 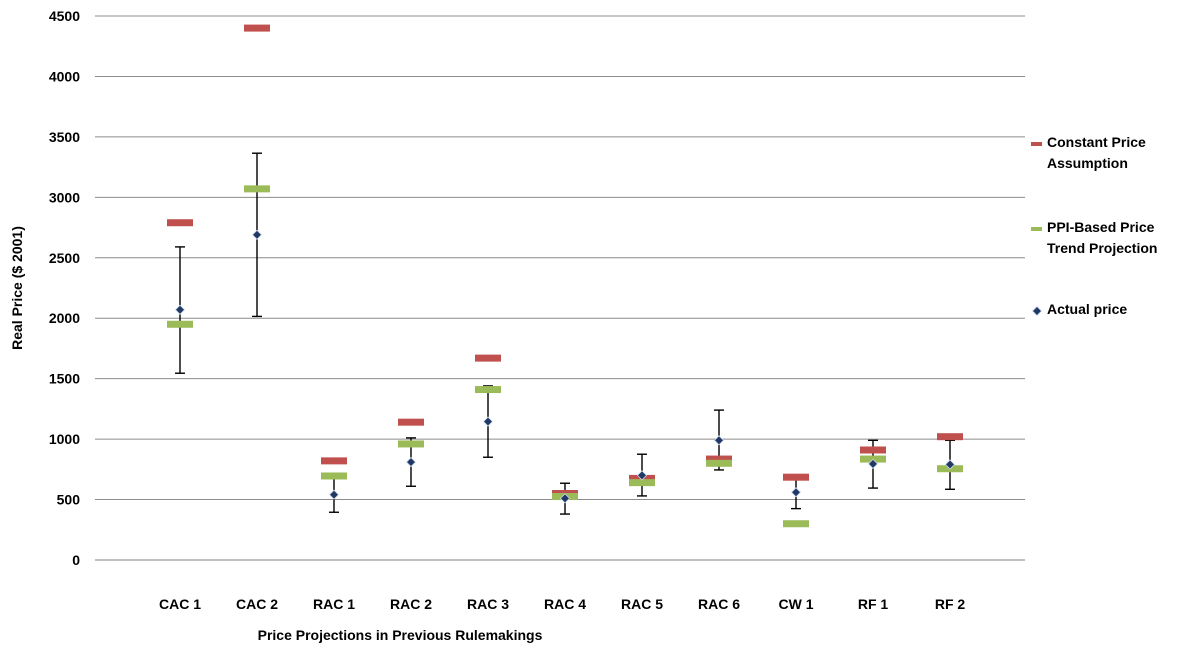 What do you see at coordinates (1087, 163) in the screenshot?
I see `legend-label-constant-price-assumption: Assumption` at bounding box center [1087, 163].